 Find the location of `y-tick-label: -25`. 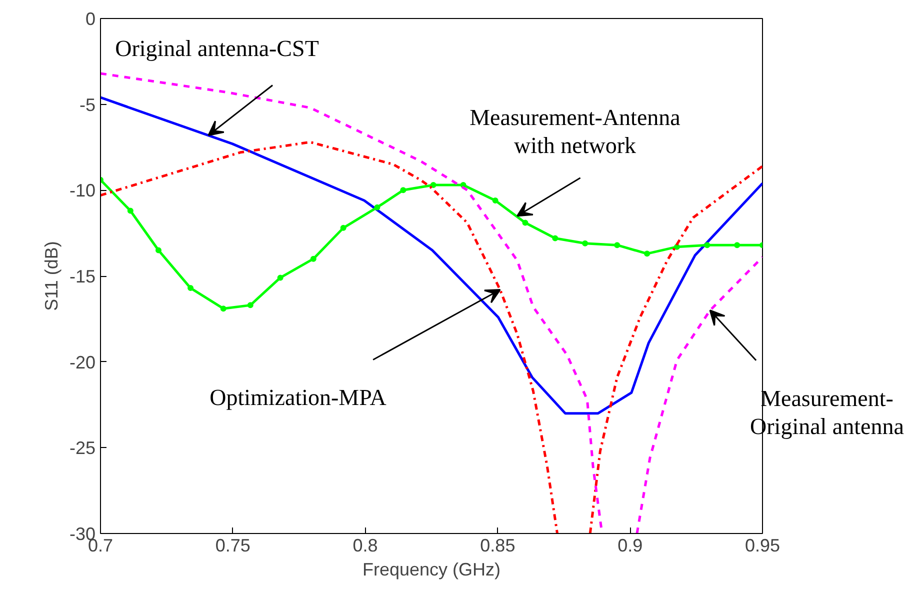

y-tick-label: -25 is located at coordinates (82, 448).